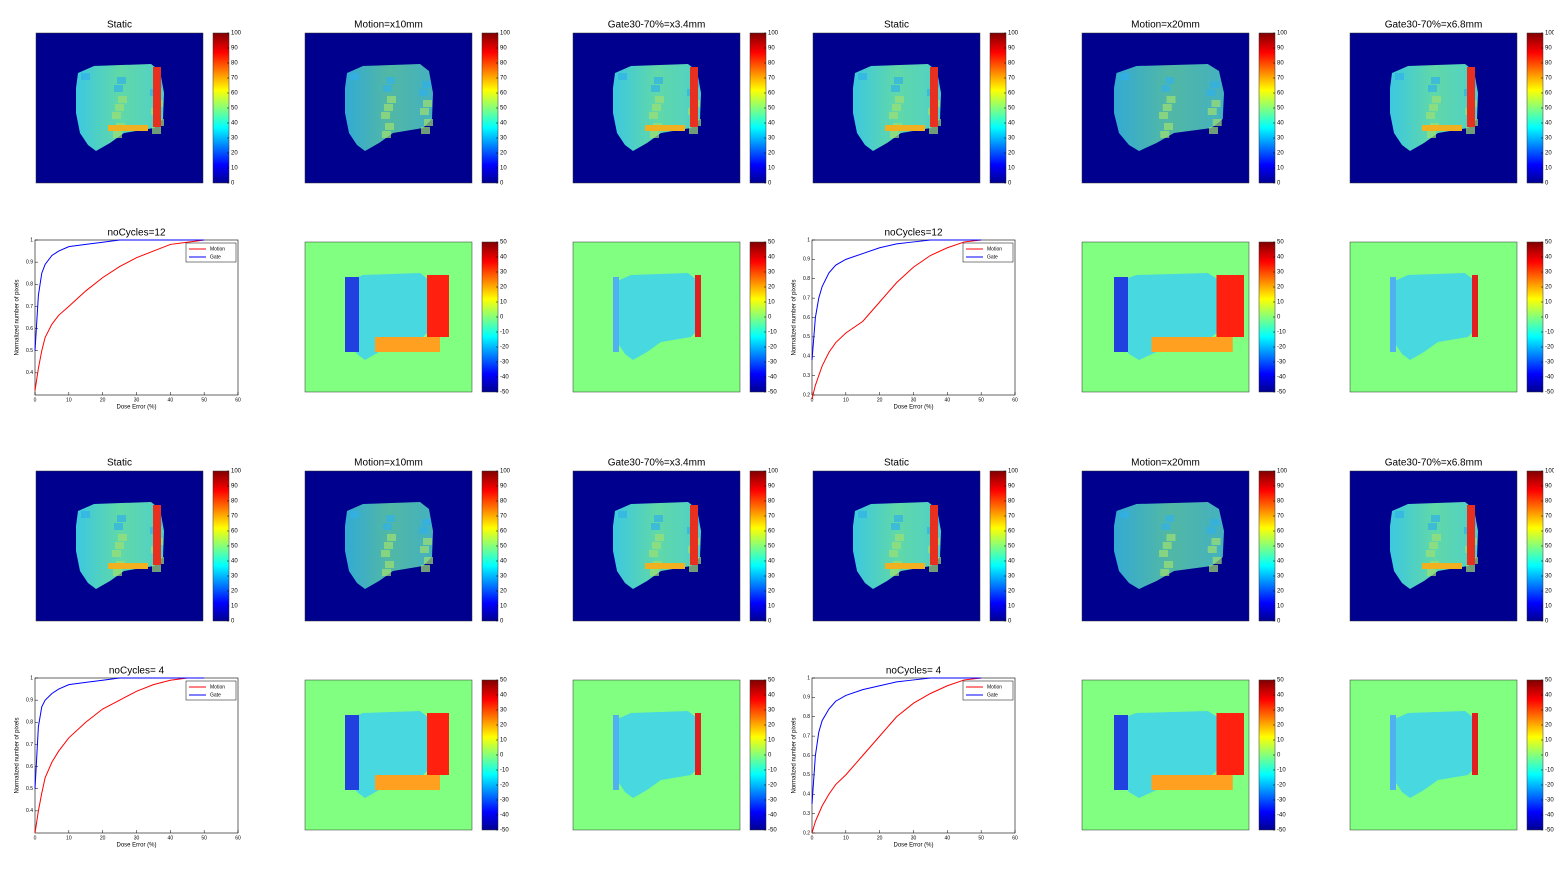  I want to click on map-title: Static, so click(119, 463).